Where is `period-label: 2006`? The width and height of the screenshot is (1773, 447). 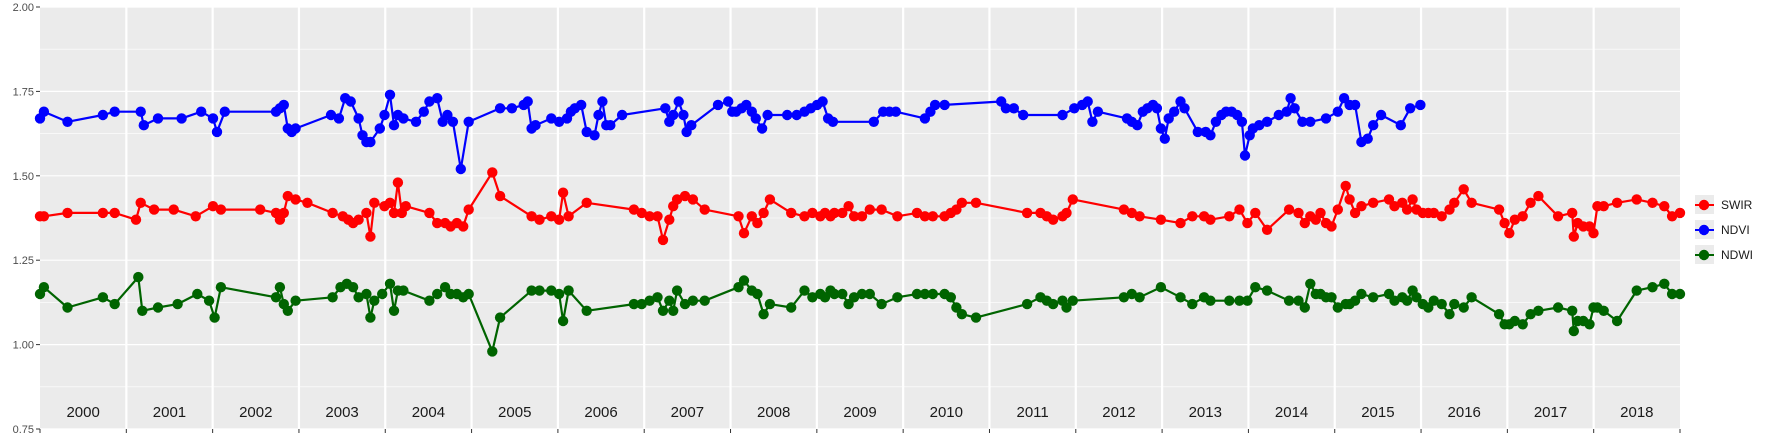 period-label: 2006 is located at coordinates (600, 412).